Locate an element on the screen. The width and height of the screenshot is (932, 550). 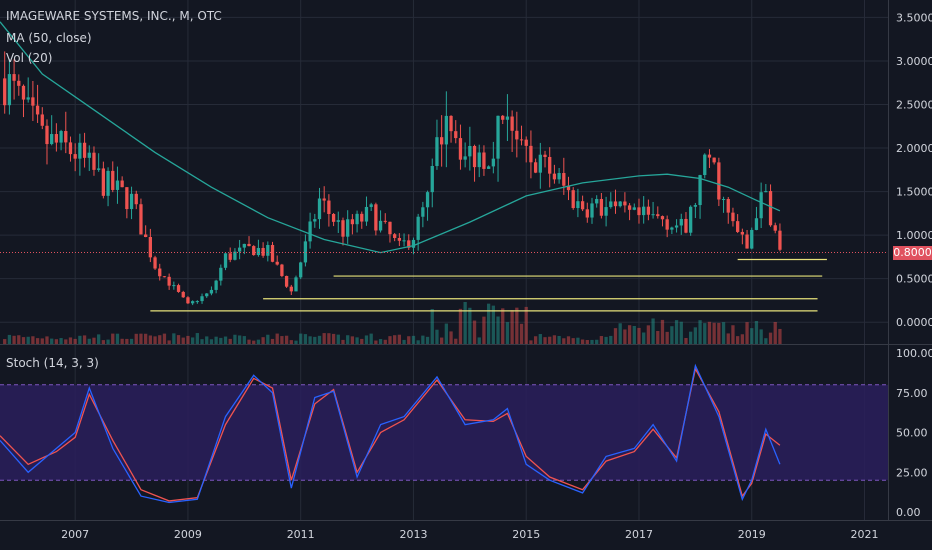
price-tick-label: 3.0000 is located at coordinates (914, 61).